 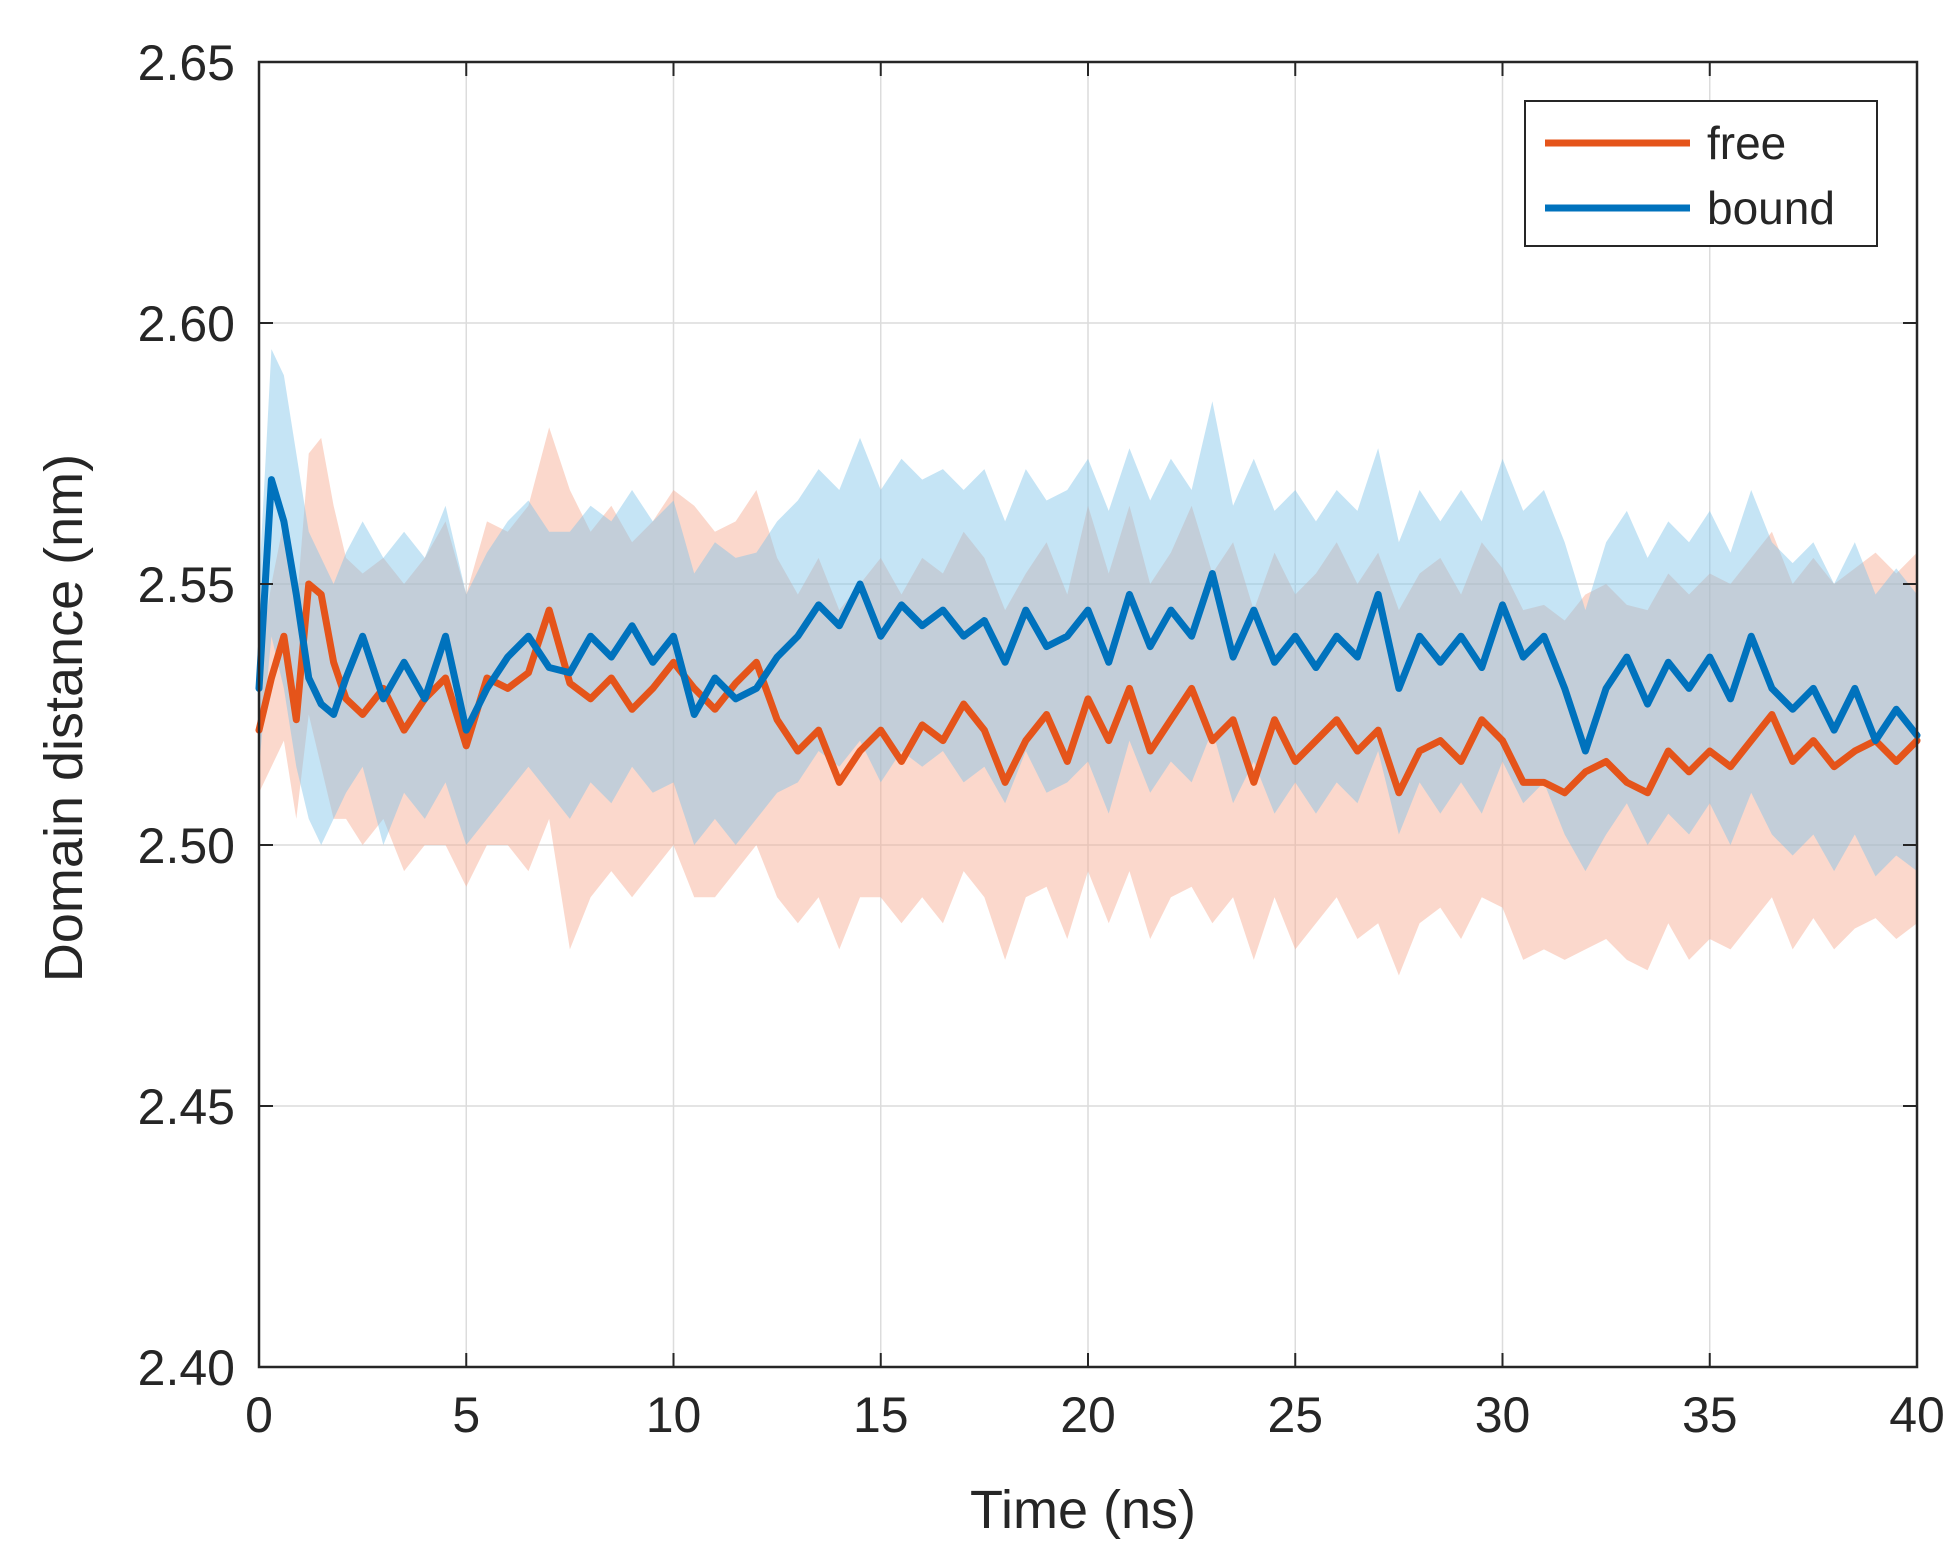 I want to click on y-tick-label: 2.50, so click(x=186, y=846).